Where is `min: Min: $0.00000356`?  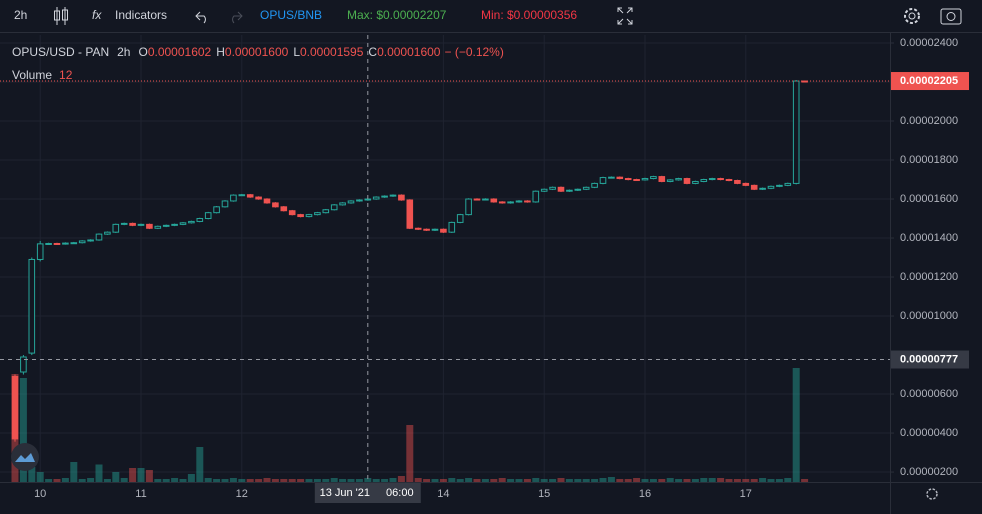
min: Min: $0.00000356 is located at coordinates (529, 15).